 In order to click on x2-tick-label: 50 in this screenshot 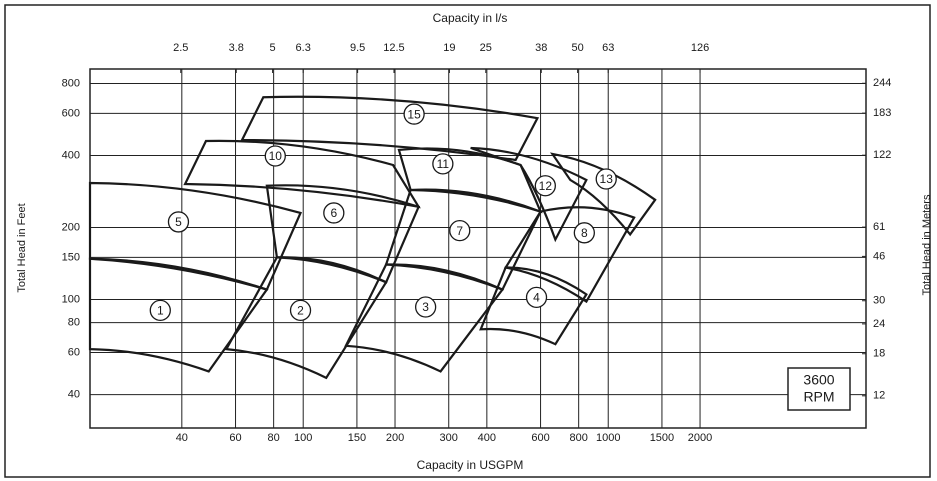, I will do `click(577, 48)`.